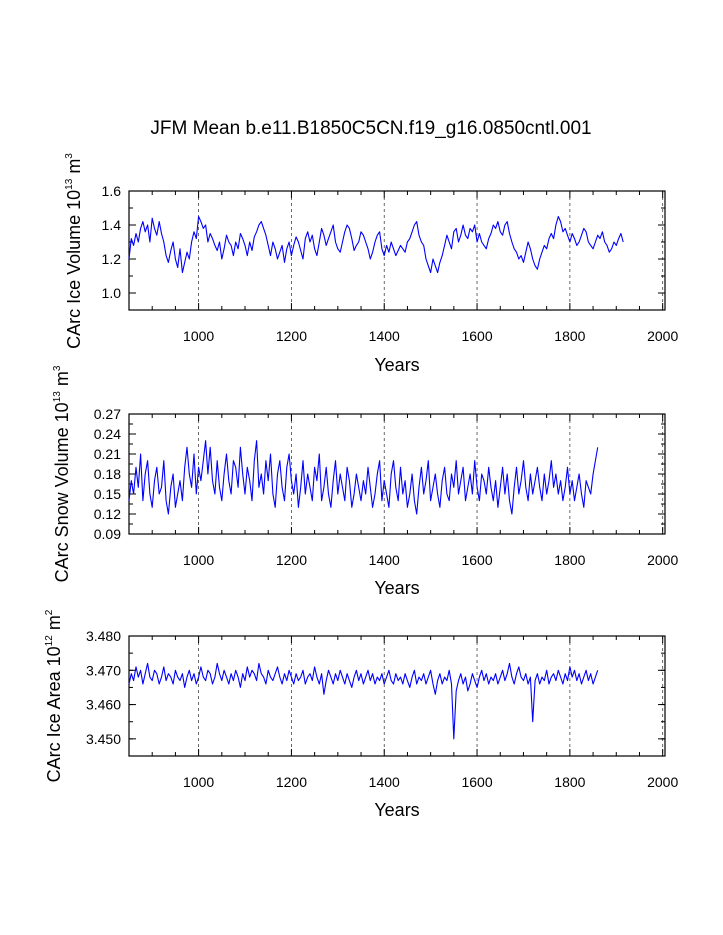 Image resolution: width=723 pixels, height=935 pixels. I want to click on y-tick-label-1.0: 1.0, so click(112, 293).